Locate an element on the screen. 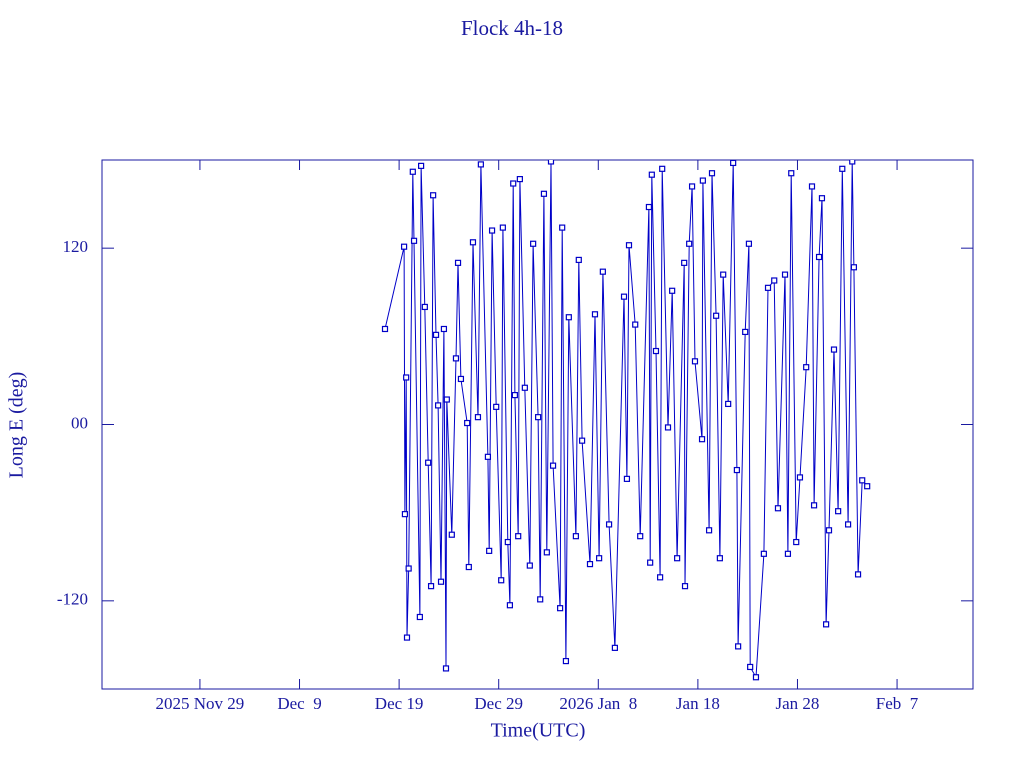 This screenshot has height=768, width=1024. x-tick-label: Feb 7 is located at coordinates (897, 703).